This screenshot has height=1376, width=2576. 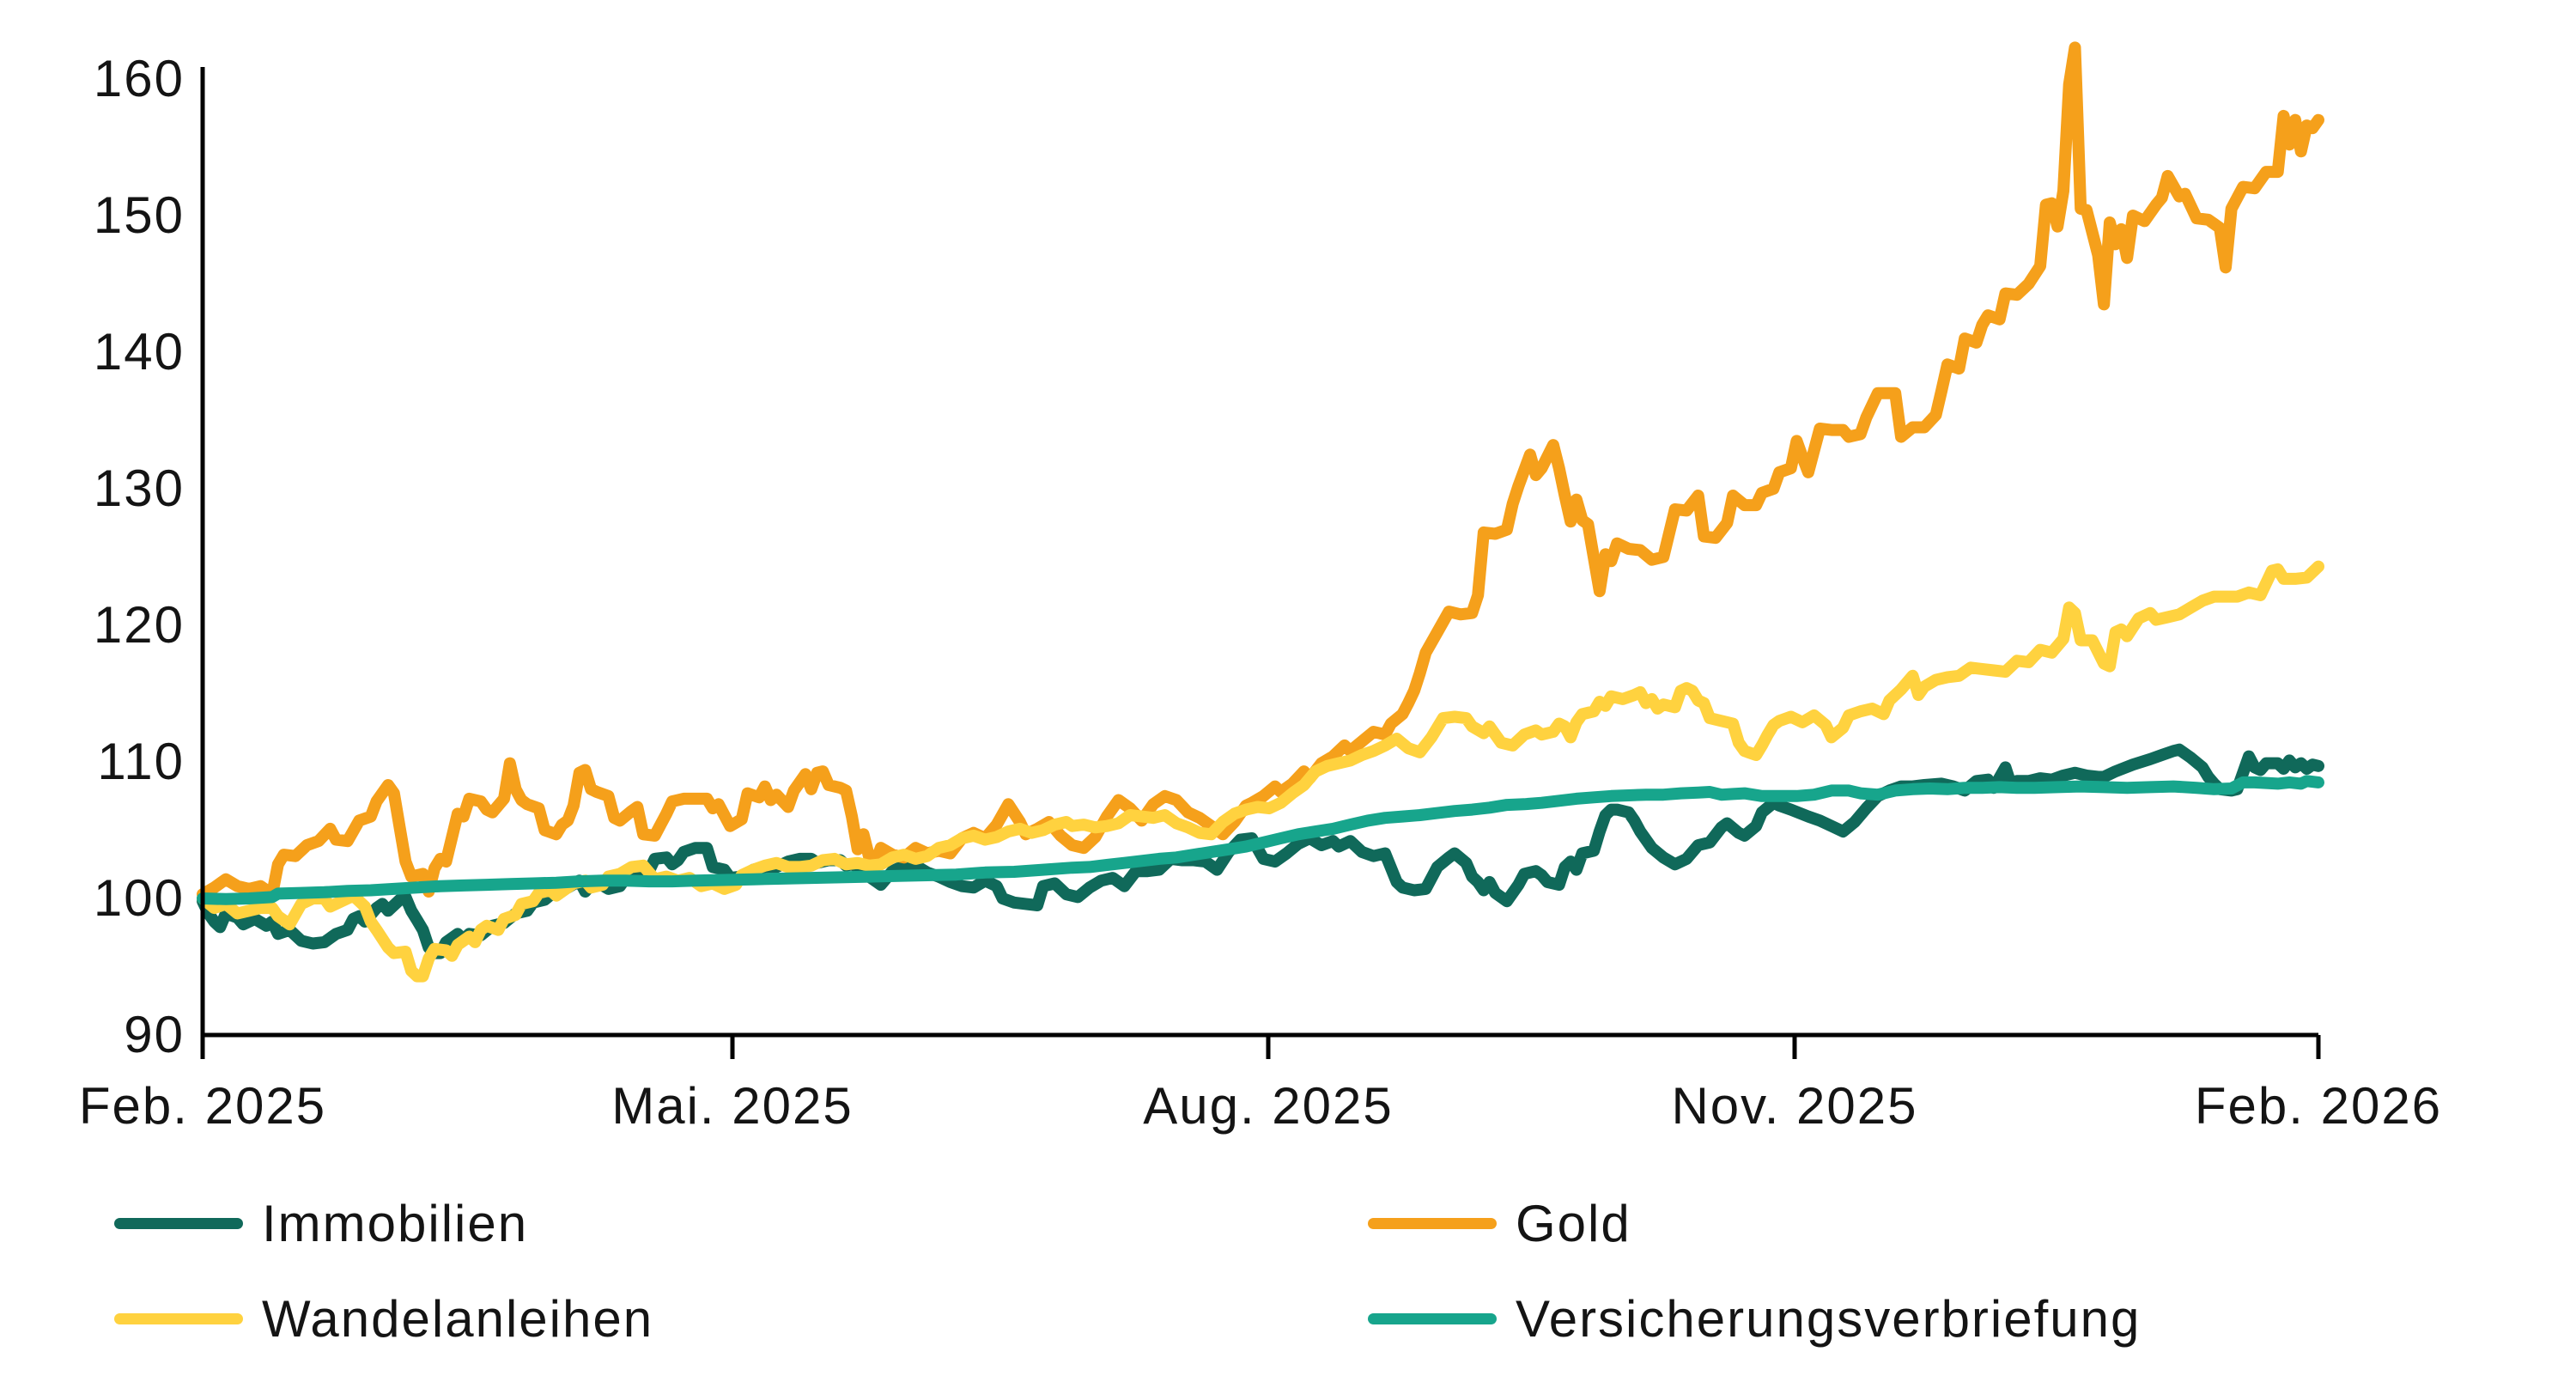 I want to click on series-line-immobilien, so click(x=1261, y=851).